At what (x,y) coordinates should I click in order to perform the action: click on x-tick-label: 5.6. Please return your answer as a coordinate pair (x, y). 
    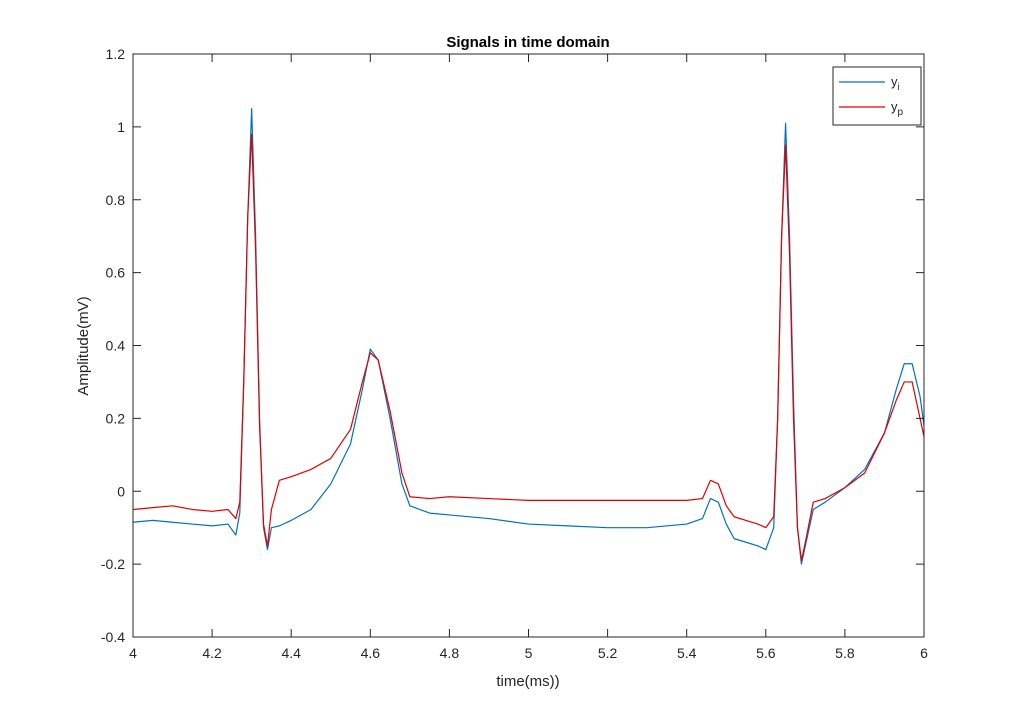
    Looking at the image, I should click on (766, 653).